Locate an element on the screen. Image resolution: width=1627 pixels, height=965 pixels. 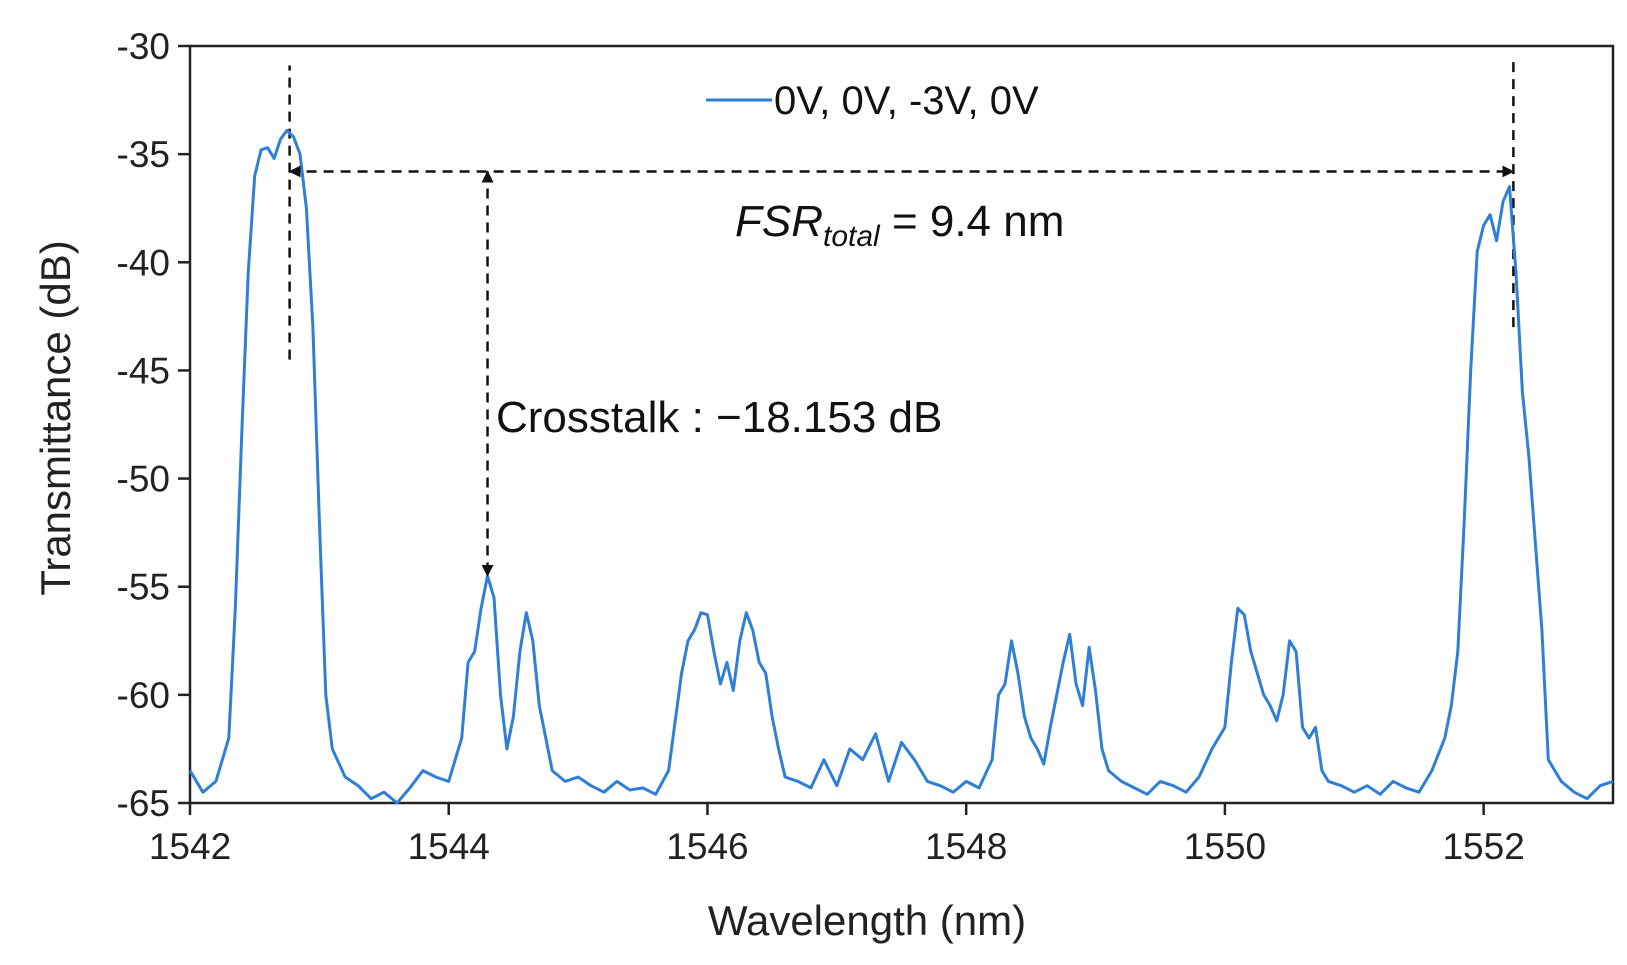
y-tick-label: -40 is located at coordinates (143, 262).